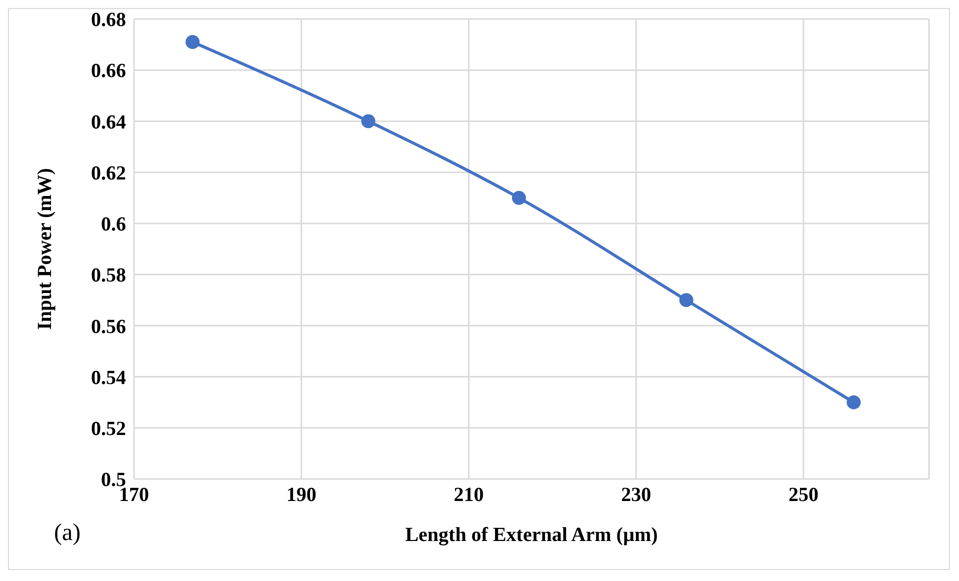  Describe the element at coordinates (108, 377) in the screenshot. I see `y-tick-label: 0.54` at that location.